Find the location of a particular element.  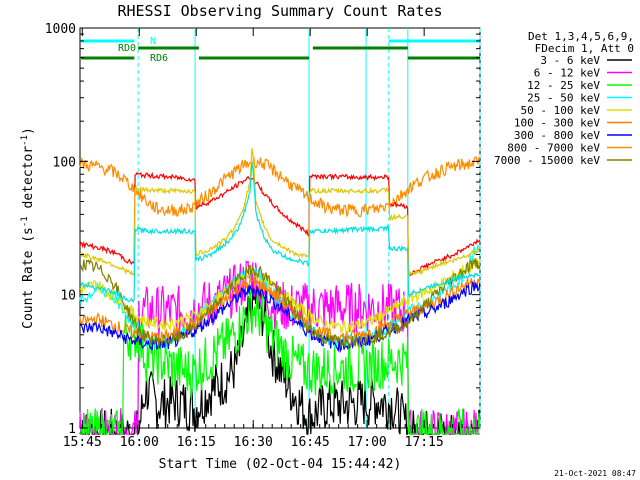

x-tick-label: 16:00 is located at coordinates (139, 442).